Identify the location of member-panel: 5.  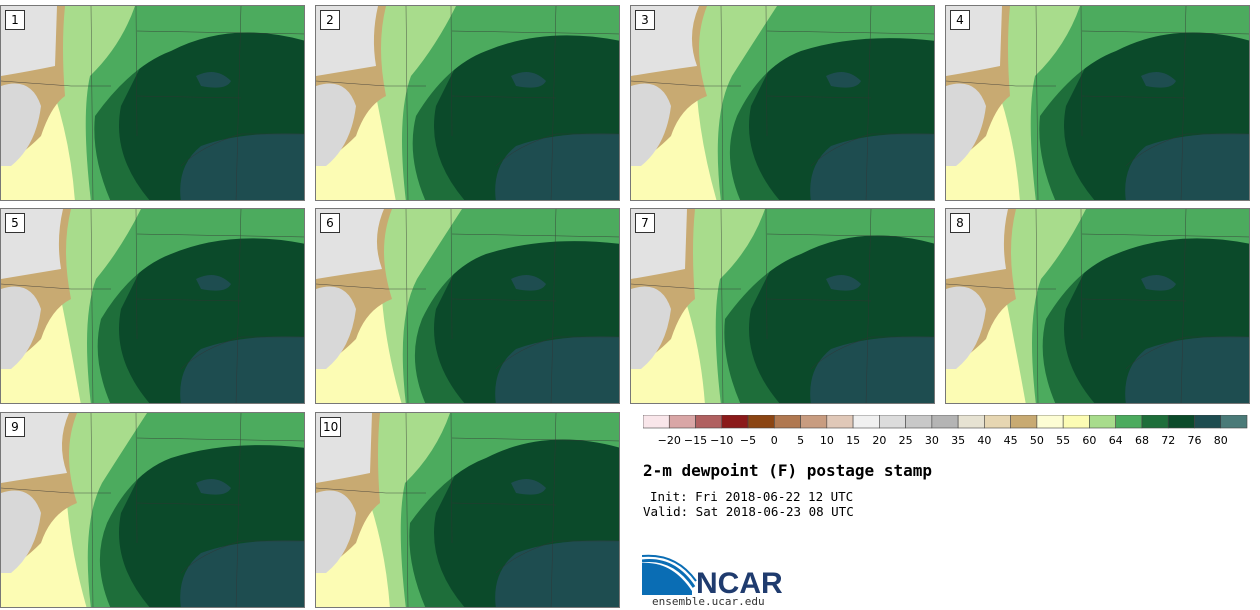
(152, 306).